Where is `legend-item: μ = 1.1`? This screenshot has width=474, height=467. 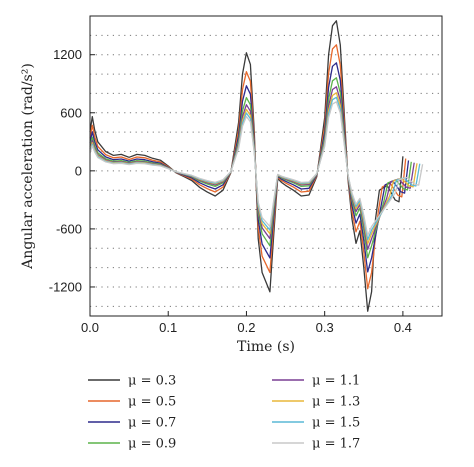 legend-item: μ = 1.1 is located at coordinates (316, 381).